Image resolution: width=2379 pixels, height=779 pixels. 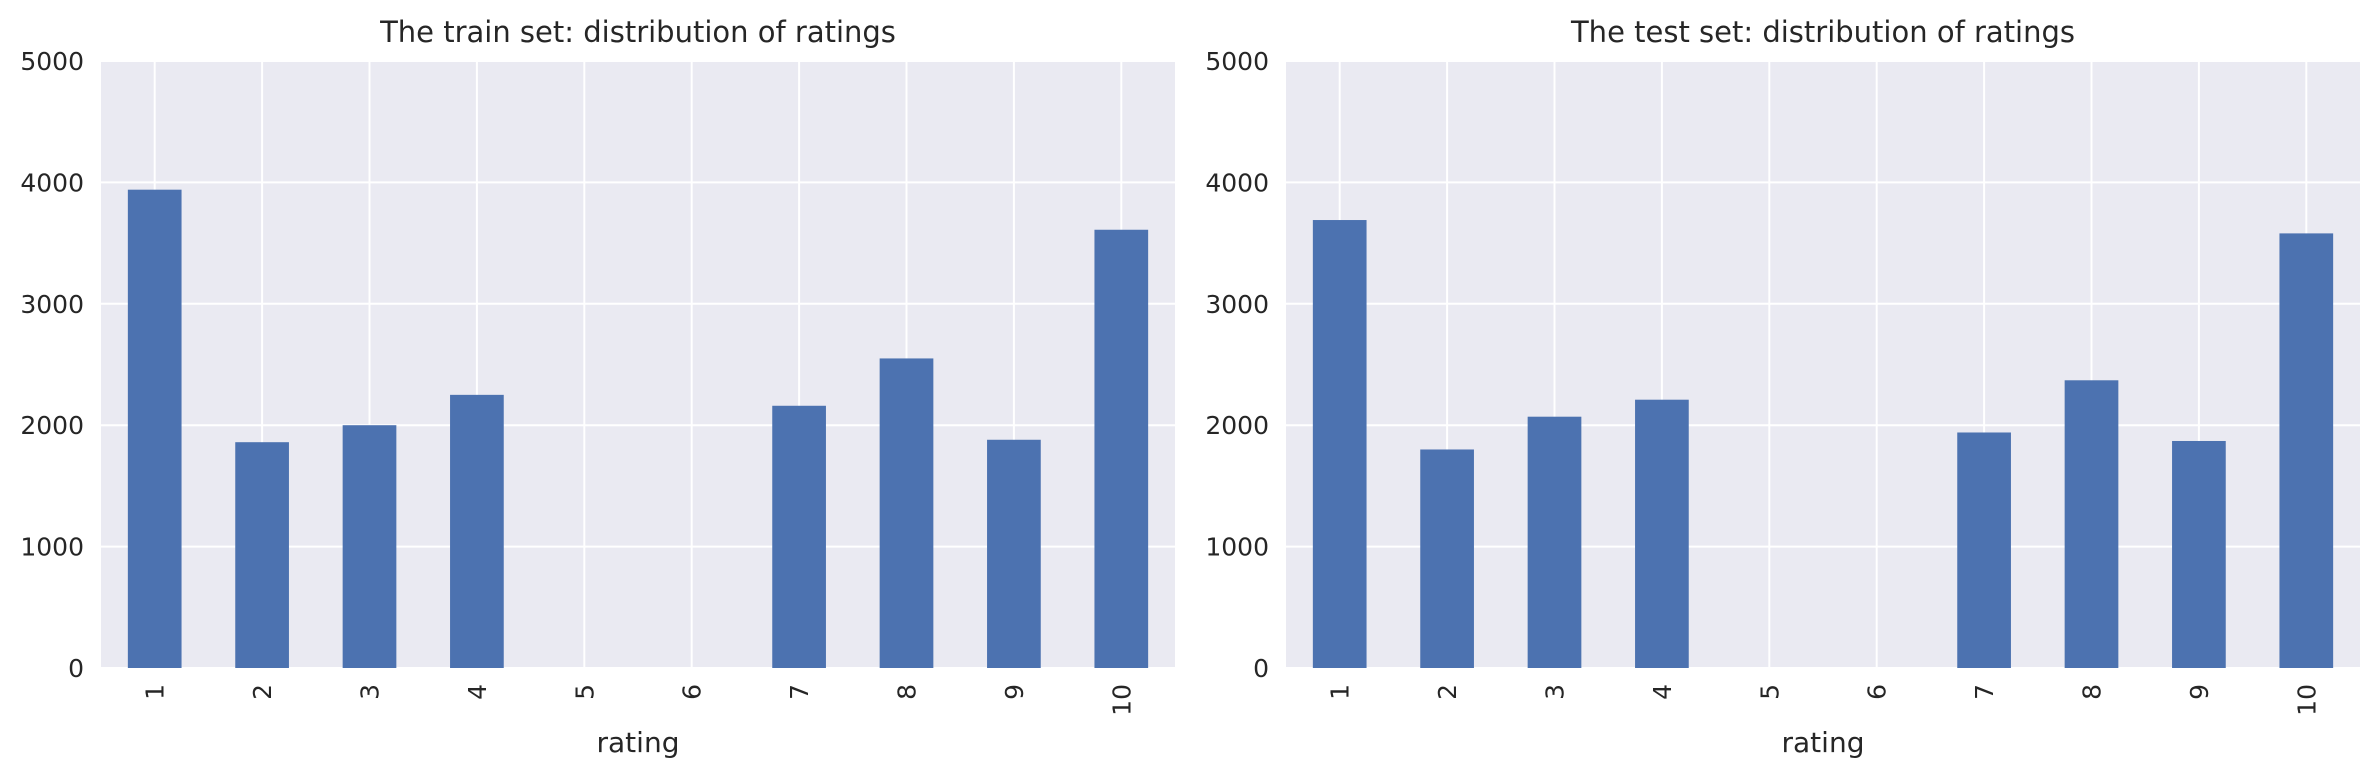 I want to click on test-xtick-label: 7, so click(x=1984, y=692).